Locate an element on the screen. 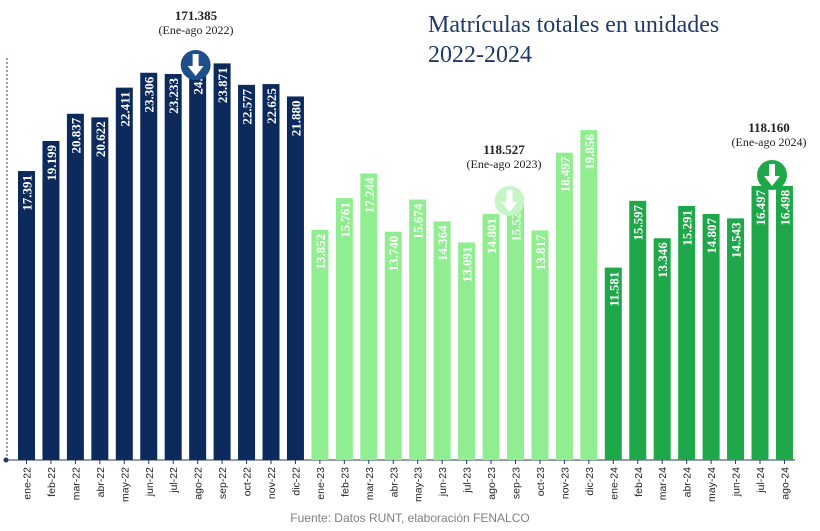 This screenshot has width=820, height=531. chart-title-line2: 2022-2024 is located at coordinates (480, 55).